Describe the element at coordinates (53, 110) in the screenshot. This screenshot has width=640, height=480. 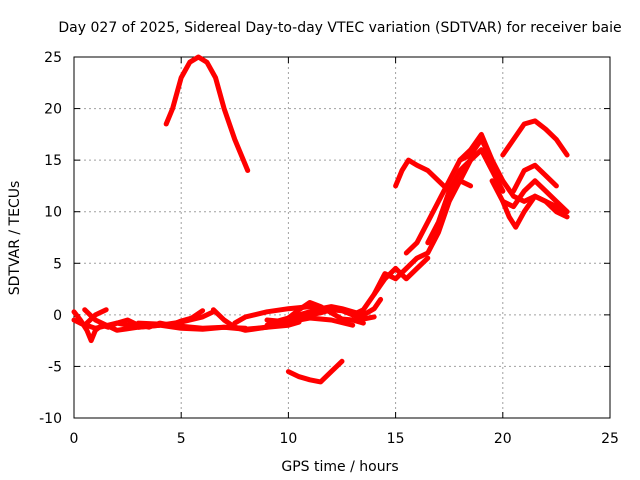
I see `y-tick-label: 20` at that location.